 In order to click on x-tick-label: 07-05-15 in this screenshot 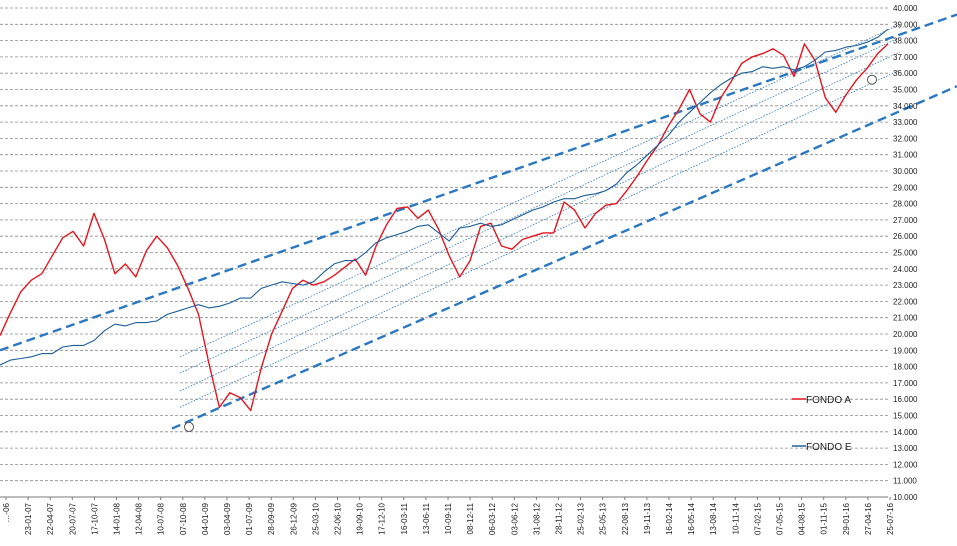, I will do `click(780, 518)`.